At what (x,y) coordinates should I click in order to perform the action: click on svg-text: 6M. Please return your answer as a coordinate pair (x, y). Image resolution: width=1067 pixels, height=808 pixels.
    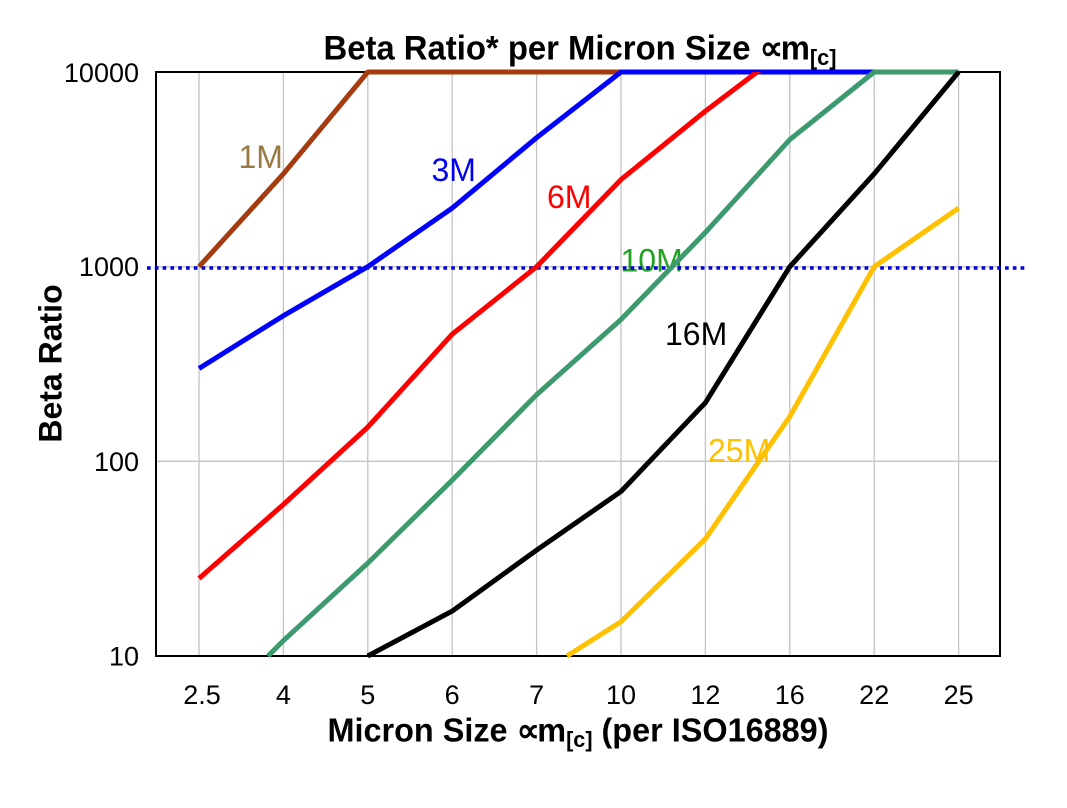
    Looking at the image, I should click on (569, 197).